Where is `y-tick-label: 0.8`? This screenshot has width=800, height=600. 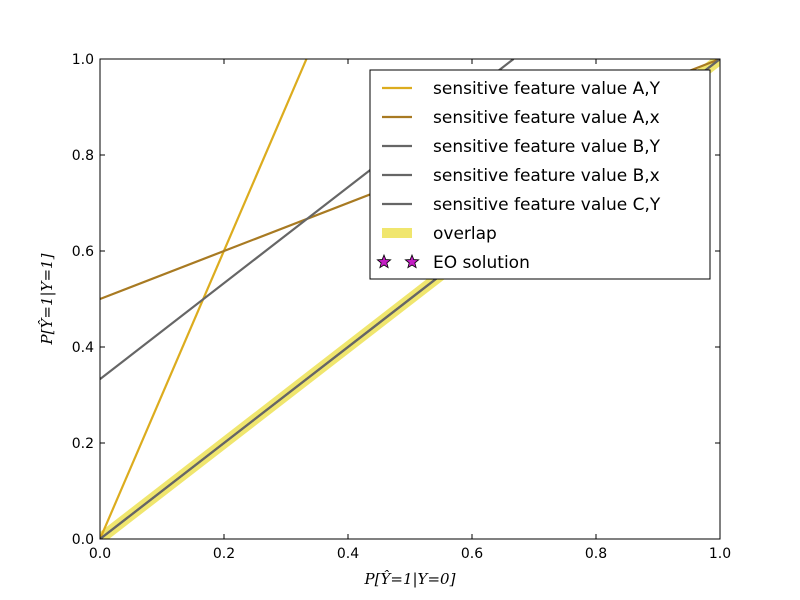
y-tick-label: 0.8 is located at coordinates (83, 156).